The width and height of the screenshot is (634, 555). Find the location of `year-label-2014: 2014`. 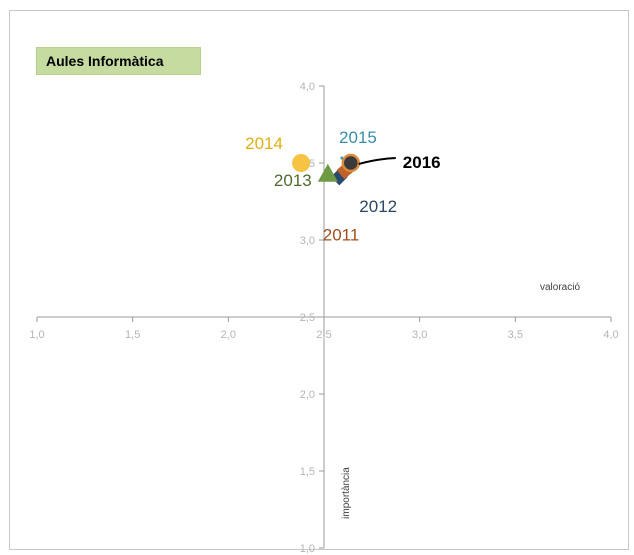

year-label-2014: 2014 is located at coordinates (264, 143).